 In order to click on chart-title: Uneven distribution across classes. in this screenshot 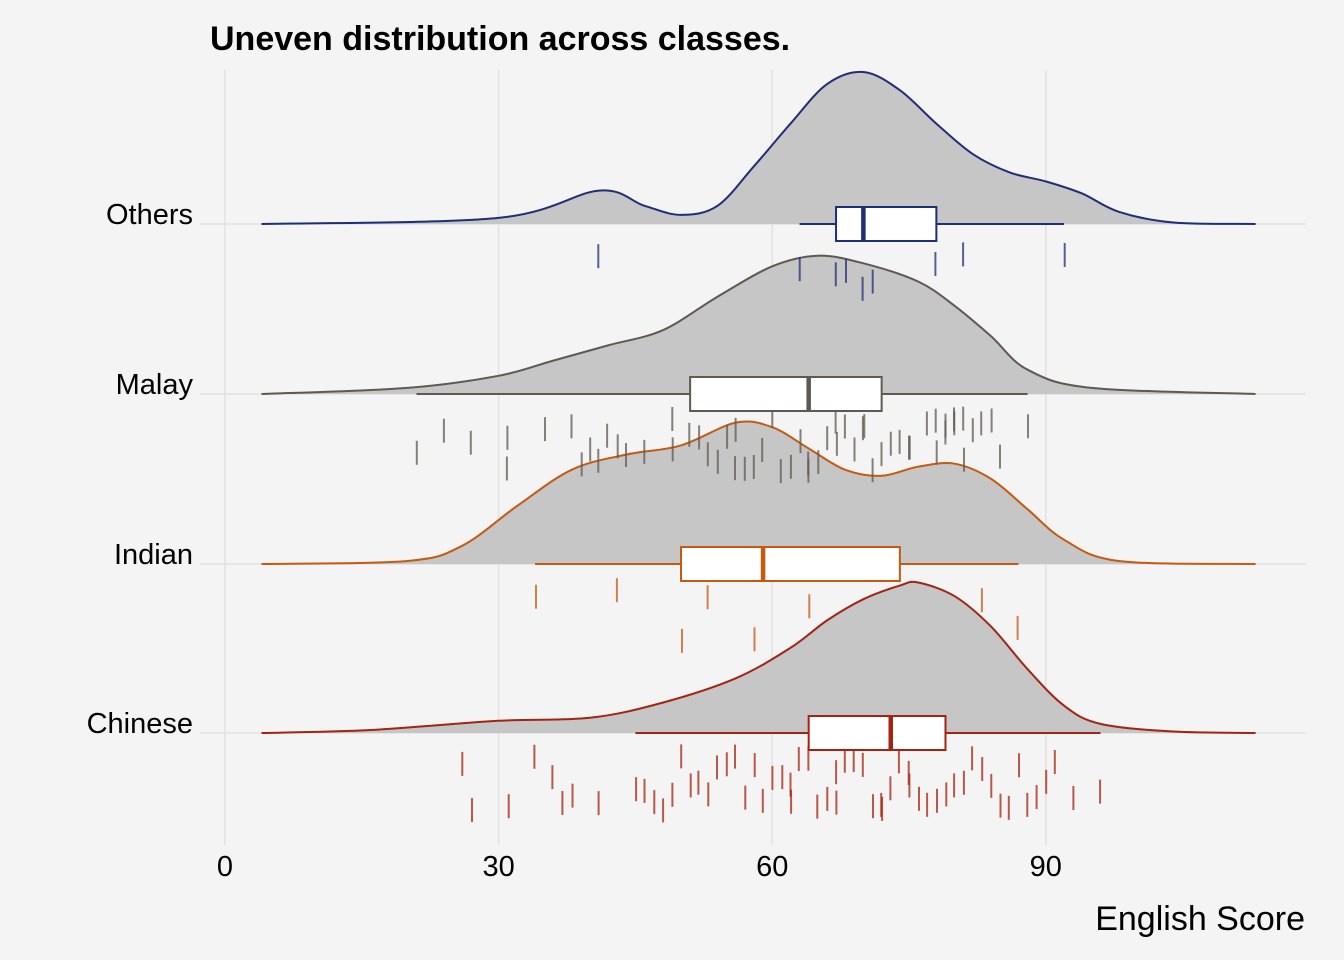, I will do `click(500, 39)`.